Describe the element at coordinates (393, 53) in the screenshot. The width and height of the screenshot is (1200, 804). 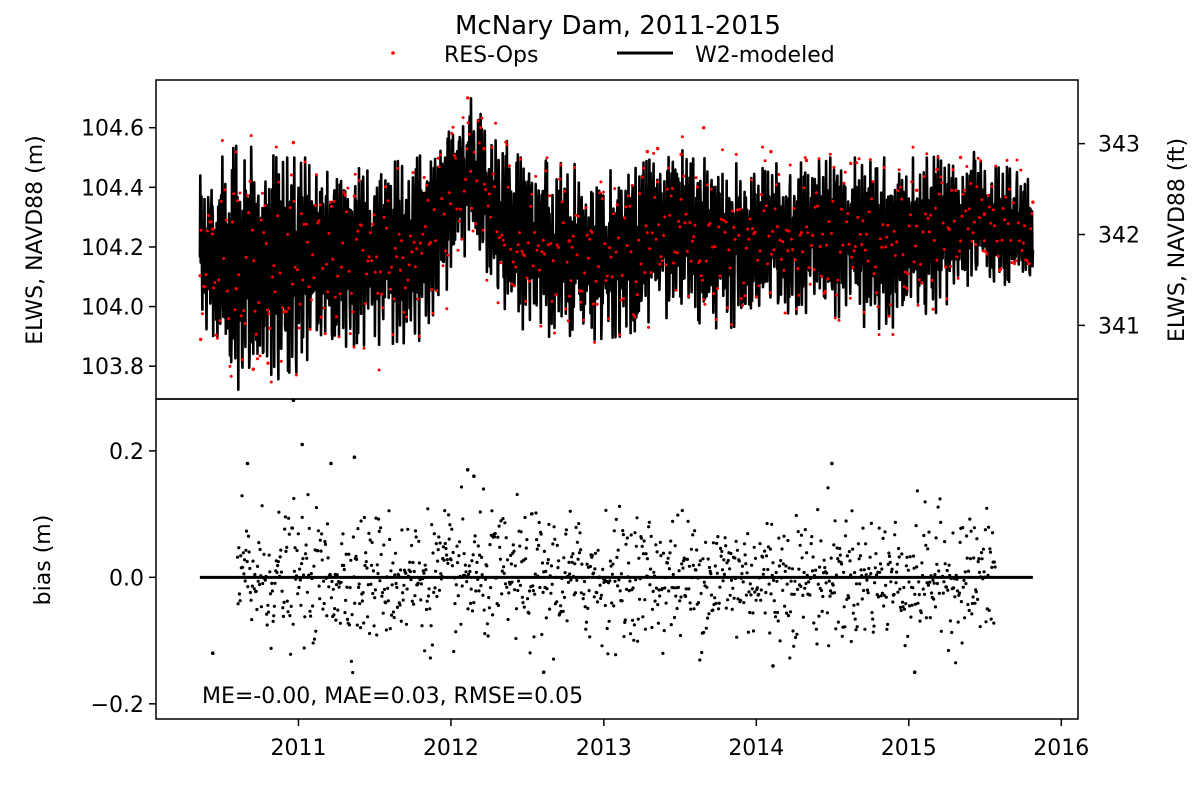
I see `legend-marker-res-ops` at that location.